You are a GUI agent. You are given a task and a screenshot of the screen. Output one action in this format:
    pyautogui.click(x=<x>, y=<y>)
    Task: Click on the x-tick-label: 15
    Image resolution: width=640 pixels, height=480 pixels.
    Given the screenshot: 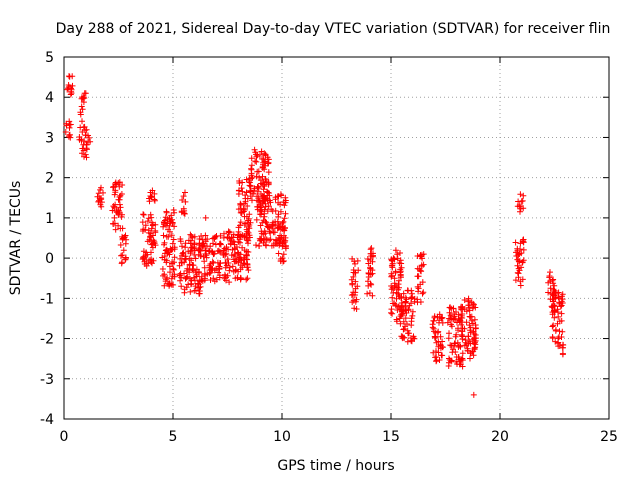 What is the action you would take?
    pyautogui.click(x=391, y=437)
    